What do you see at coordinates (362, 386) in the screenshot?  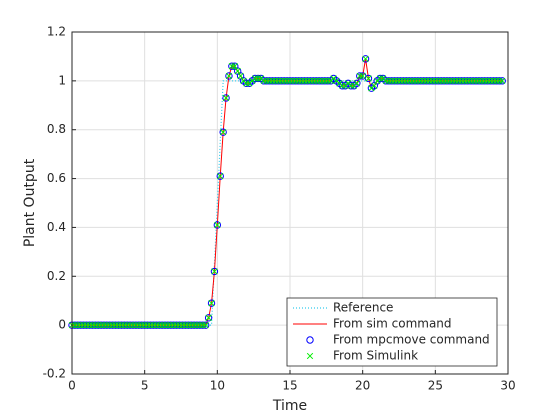 I see `x-tick-label: 20` at bounding box center [362, 386].